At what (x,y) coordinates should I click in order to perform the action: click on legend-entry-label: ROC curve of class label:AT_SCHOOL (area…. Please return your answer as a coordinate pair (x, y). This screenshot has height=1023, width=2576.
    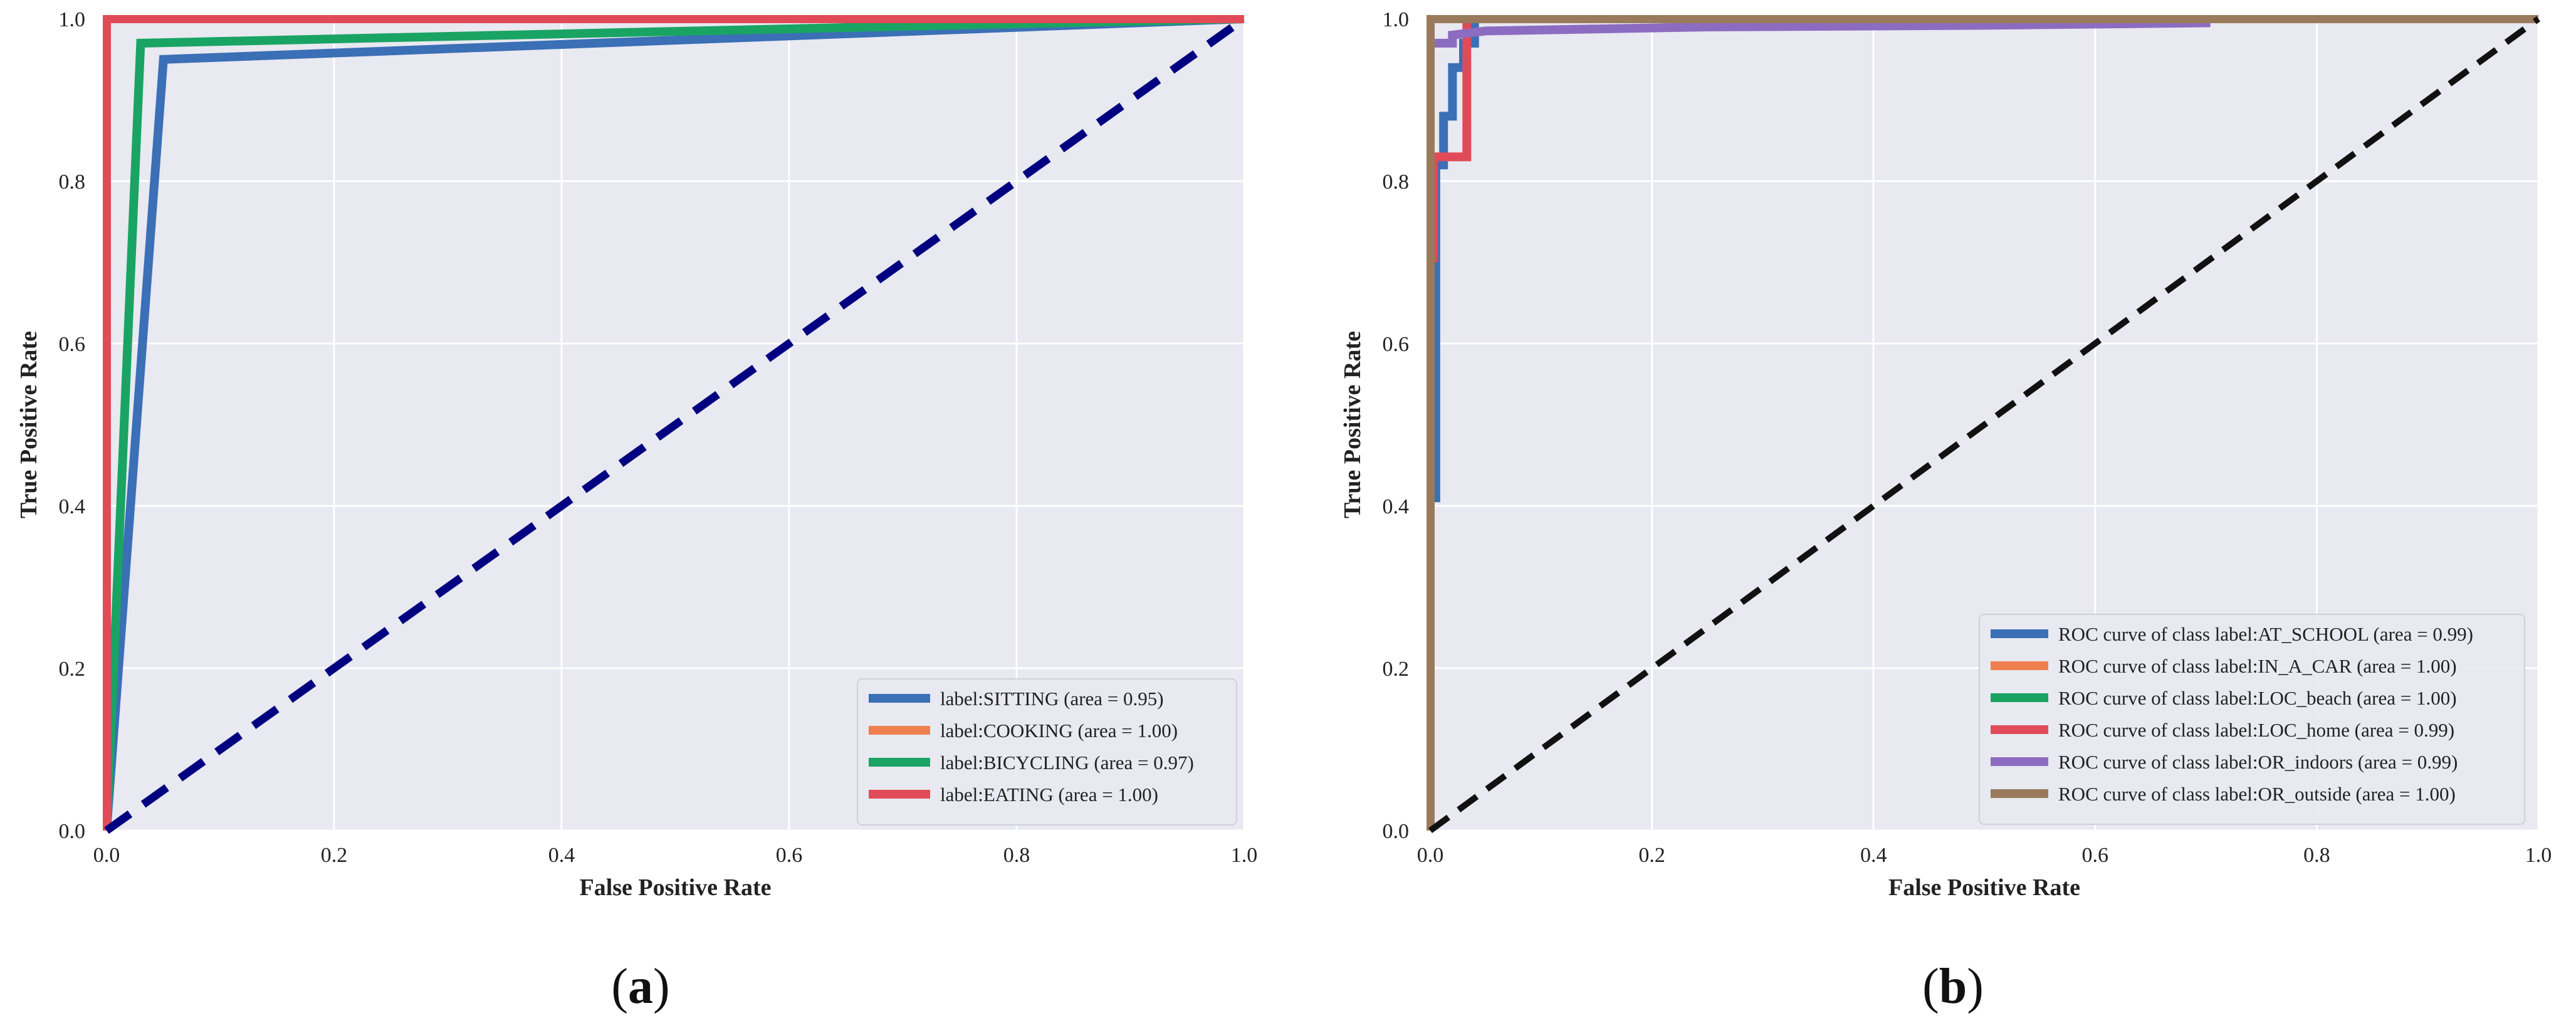
    Looking at the image, I should click on (2265, 634).